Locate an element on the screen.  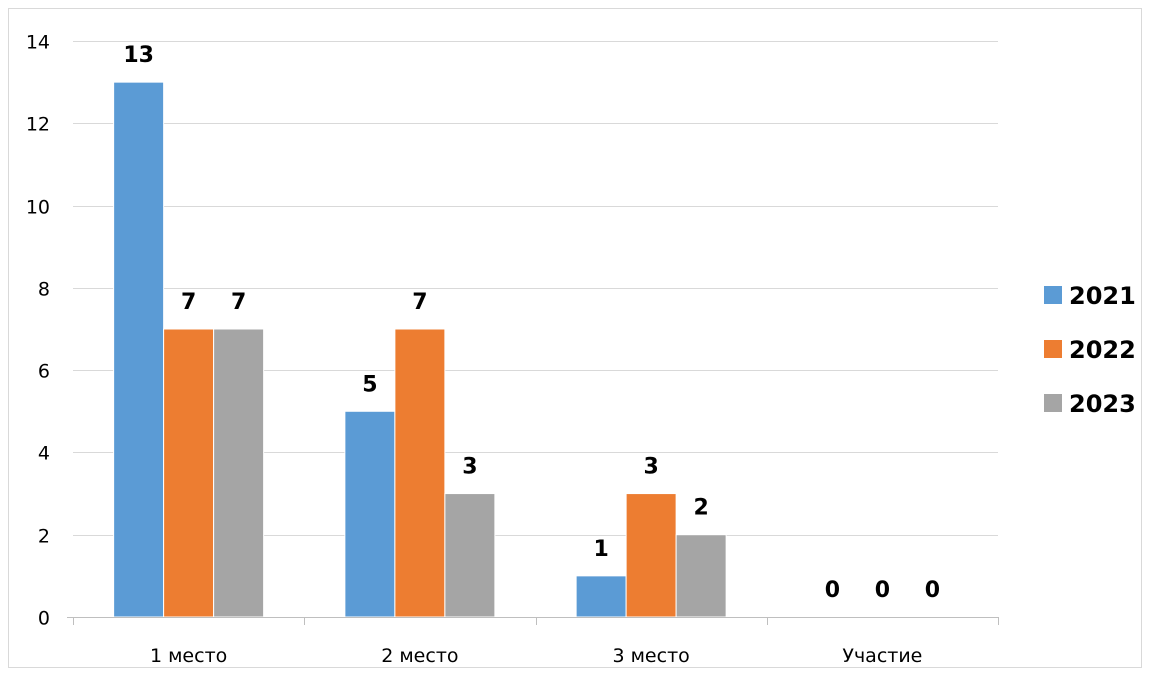
x-tick-label: Участие is located at coordinates (882, 656).